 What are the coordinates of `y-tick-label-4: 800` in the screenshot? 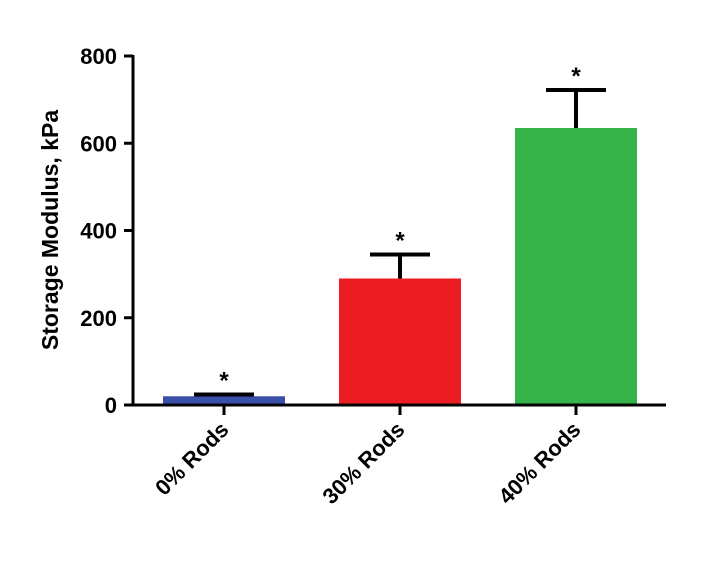 It's located at (98, 56).